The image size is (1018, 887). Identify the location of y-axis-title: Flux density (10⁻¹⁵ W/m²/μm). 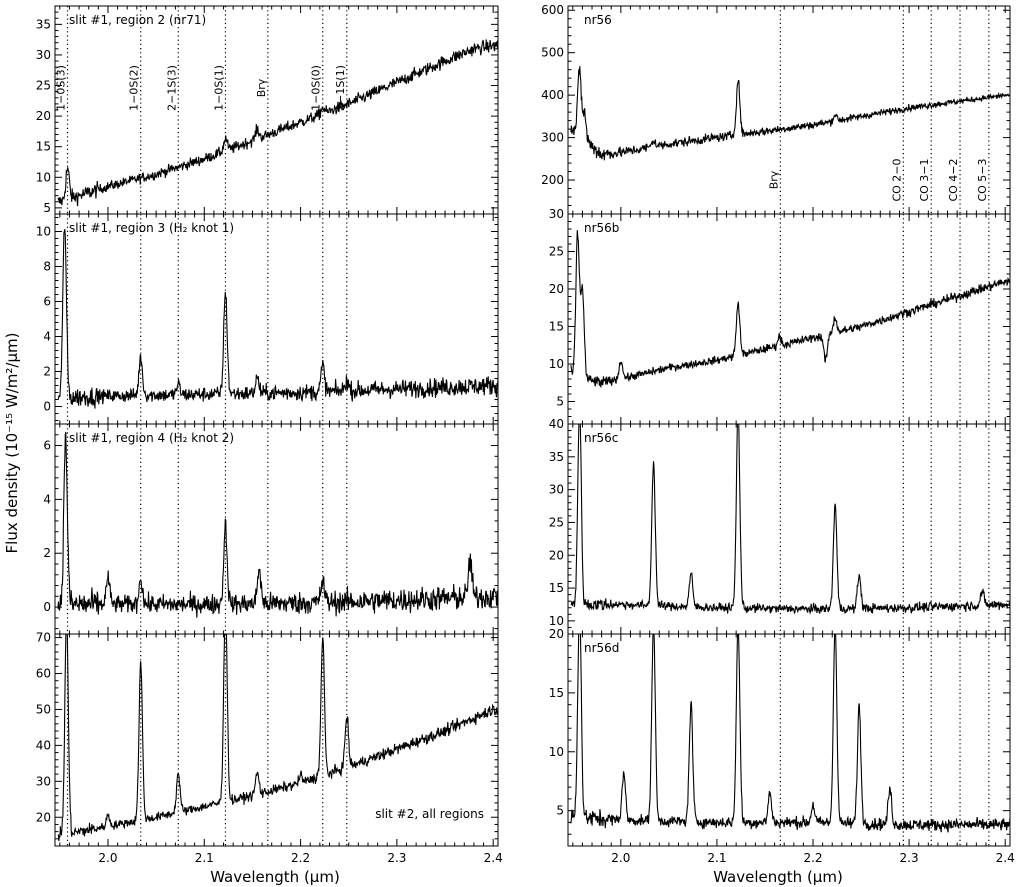
(12, 443).